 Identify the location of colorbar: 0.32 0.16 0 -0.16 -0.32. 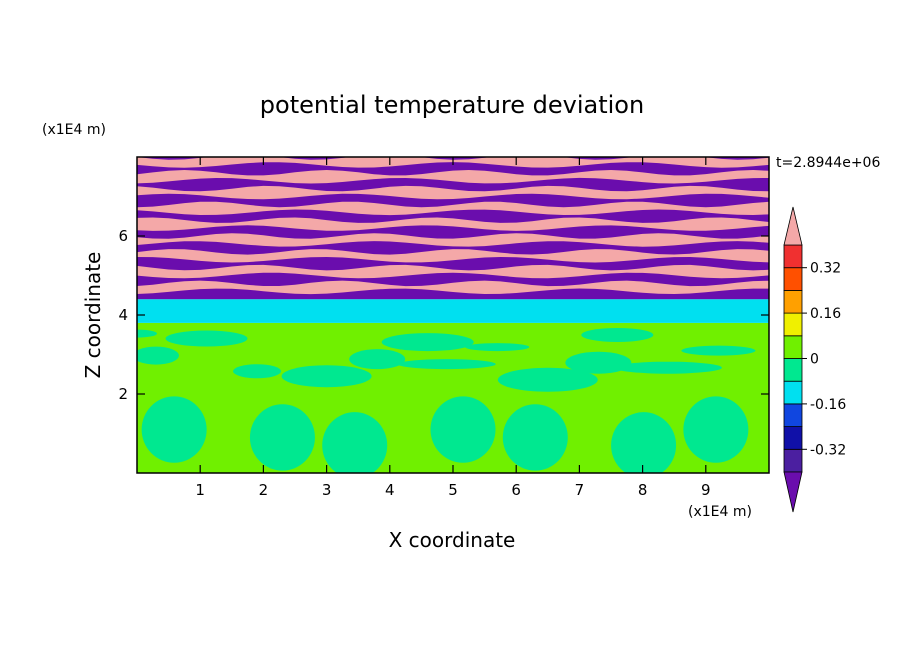
(814, 359).